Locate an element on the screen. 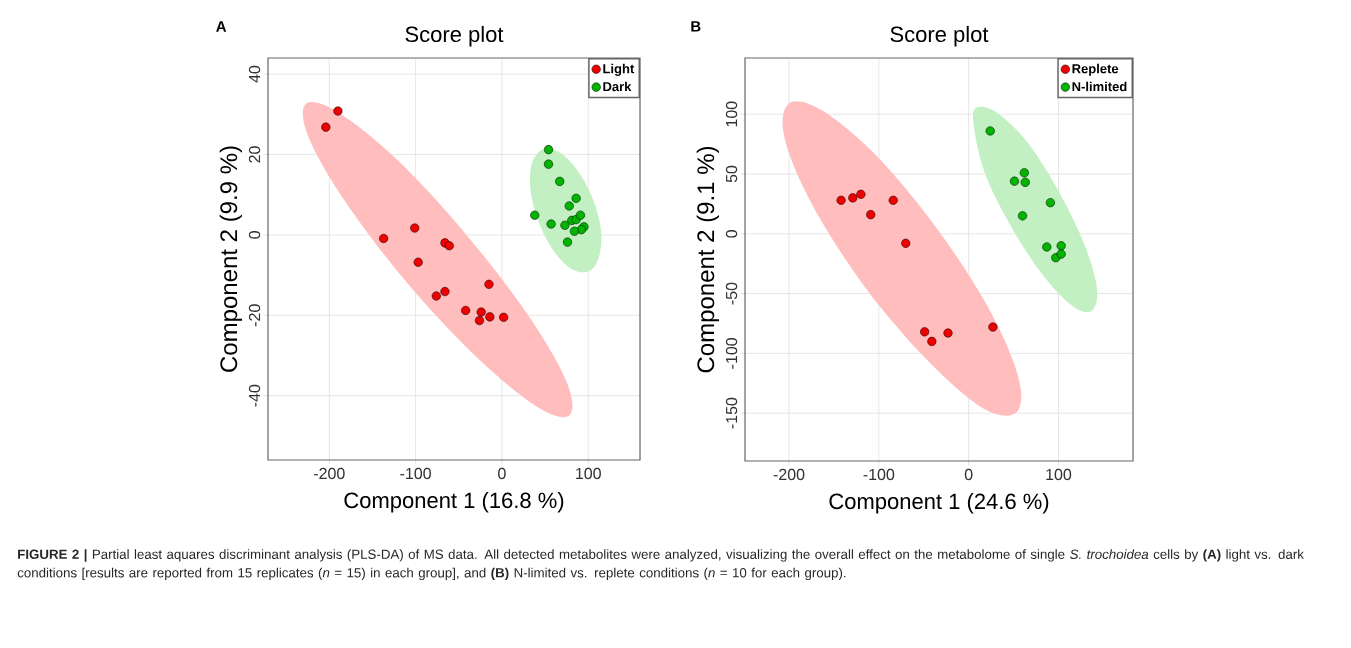 This screenshot has width=1351, height=648. legend-label: Replete is located at coordinates (1095, 69).